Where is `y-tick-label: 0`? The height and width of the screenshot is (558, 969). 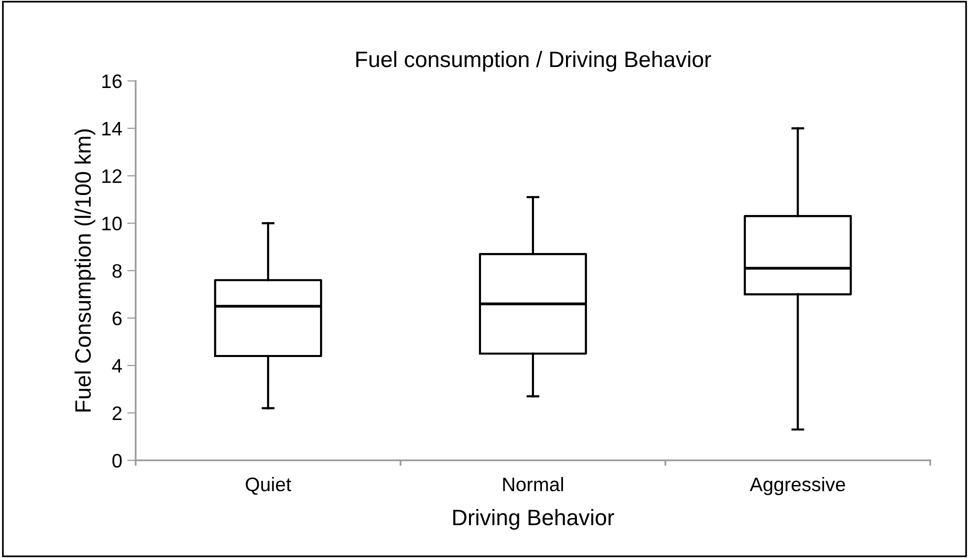
y-tick-label: 0 is located at coordinates (117, 461).